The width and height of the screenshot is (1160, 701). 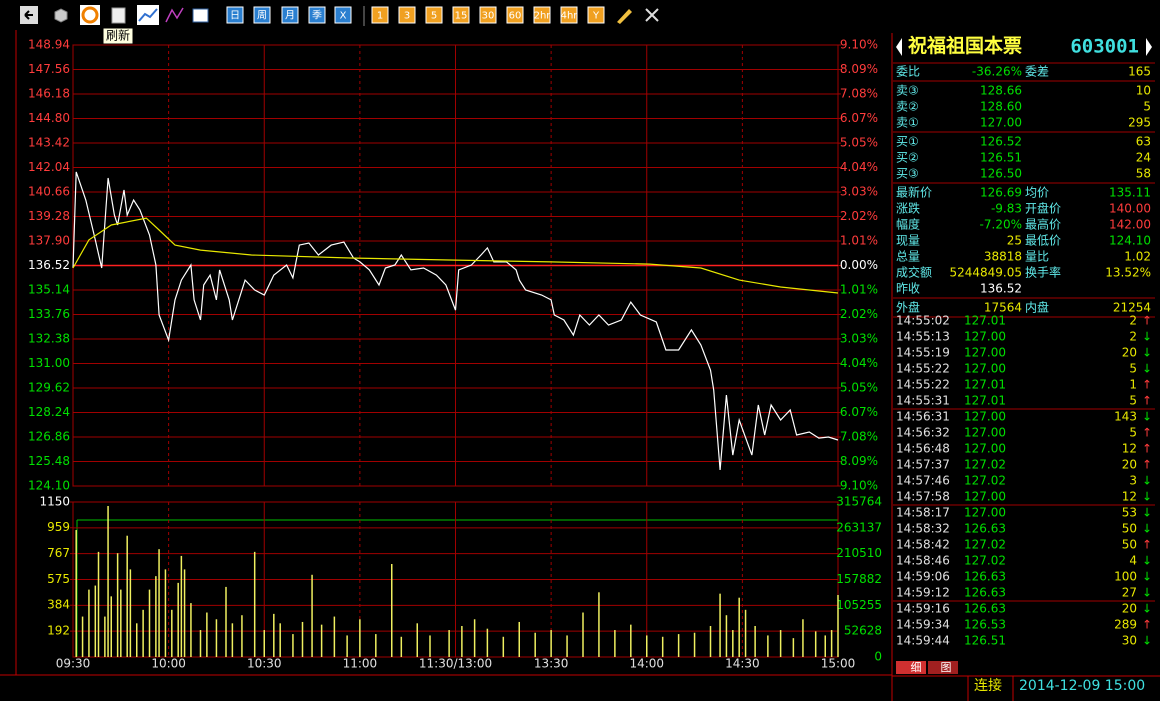 I want to click on trade-price: 126.63, so click(x=985, y=577).